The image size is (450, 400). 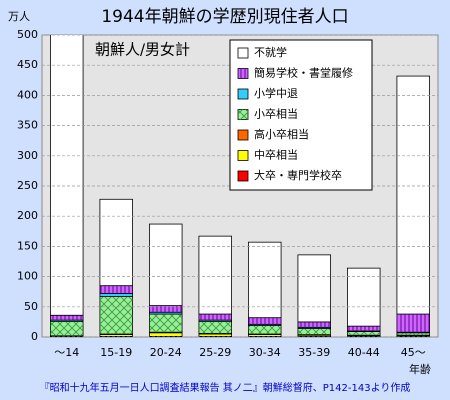 What do you see at coordinates (303, 73) in the screenshot?
I see `legend-label: 簡易学校・書堂履修` at bounding box center [303, 73].